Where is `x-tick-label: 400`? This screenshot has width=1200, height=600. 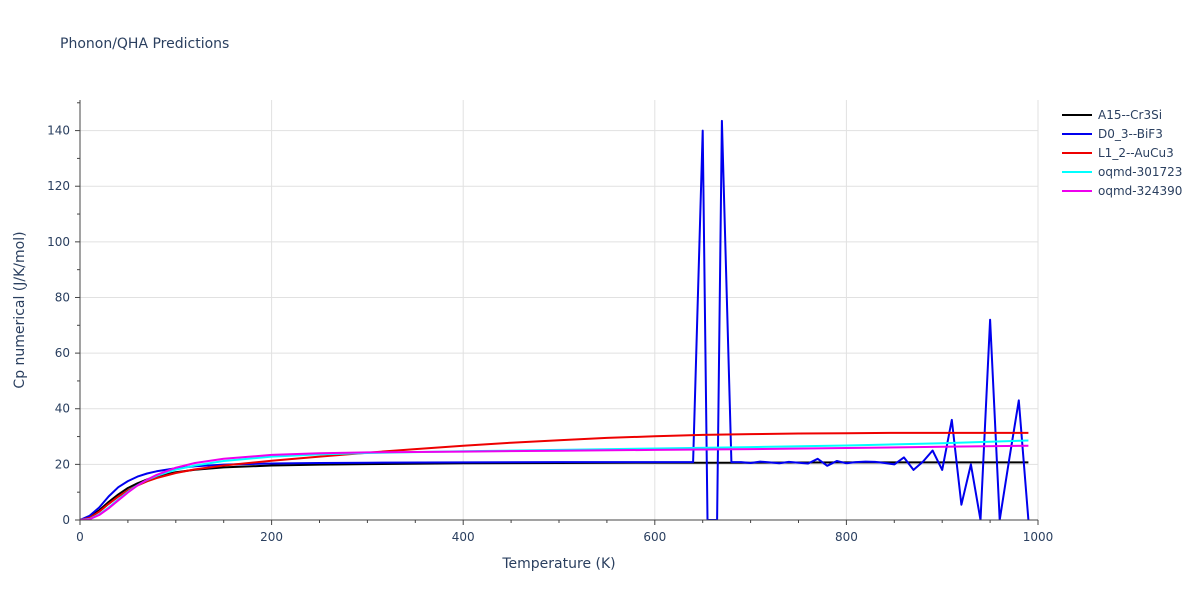 x-tick-label: 400 is located at coordinates (463, 537).